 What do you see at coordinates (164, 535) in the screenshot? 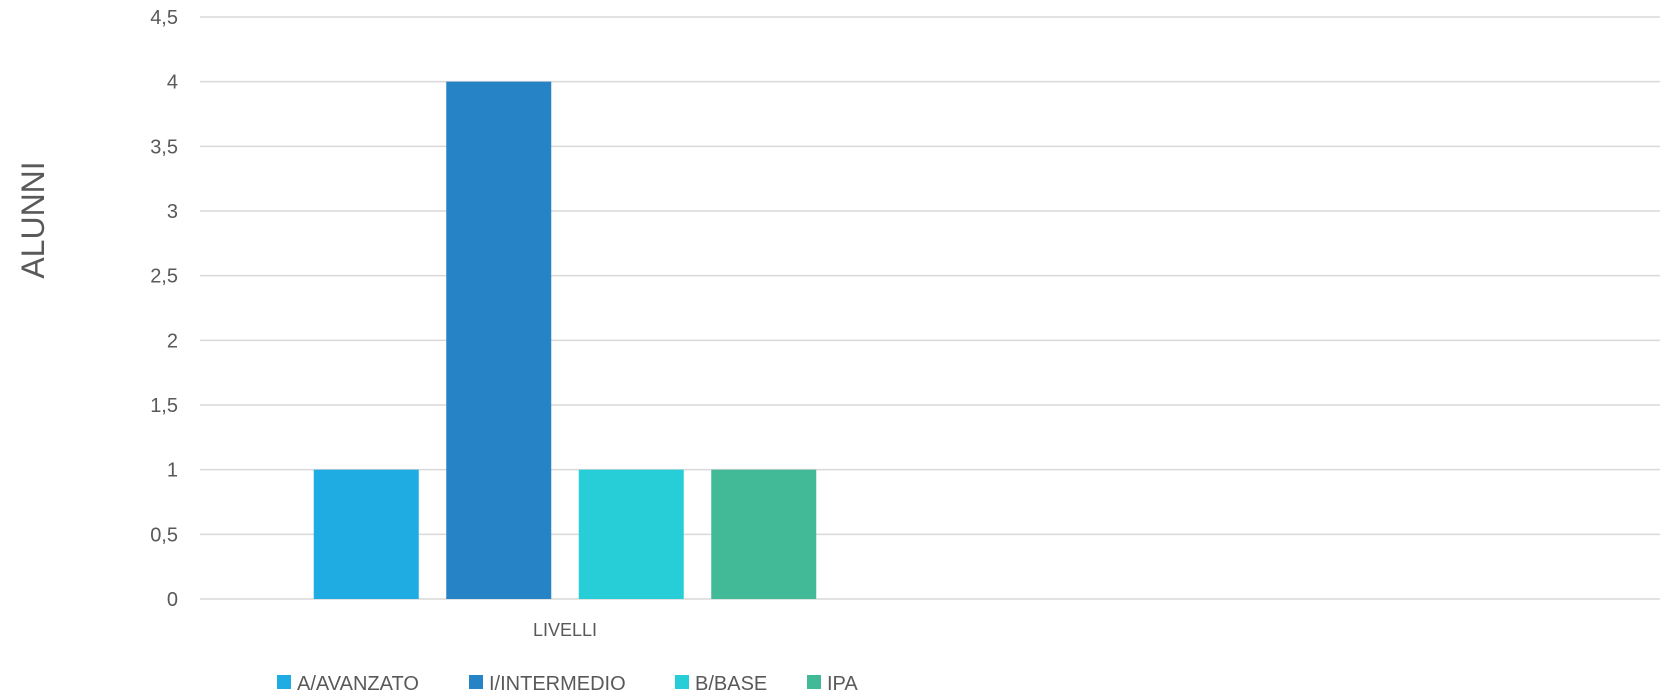
I see `y-tick-label: 0,5` at bounding box center [164, 535].